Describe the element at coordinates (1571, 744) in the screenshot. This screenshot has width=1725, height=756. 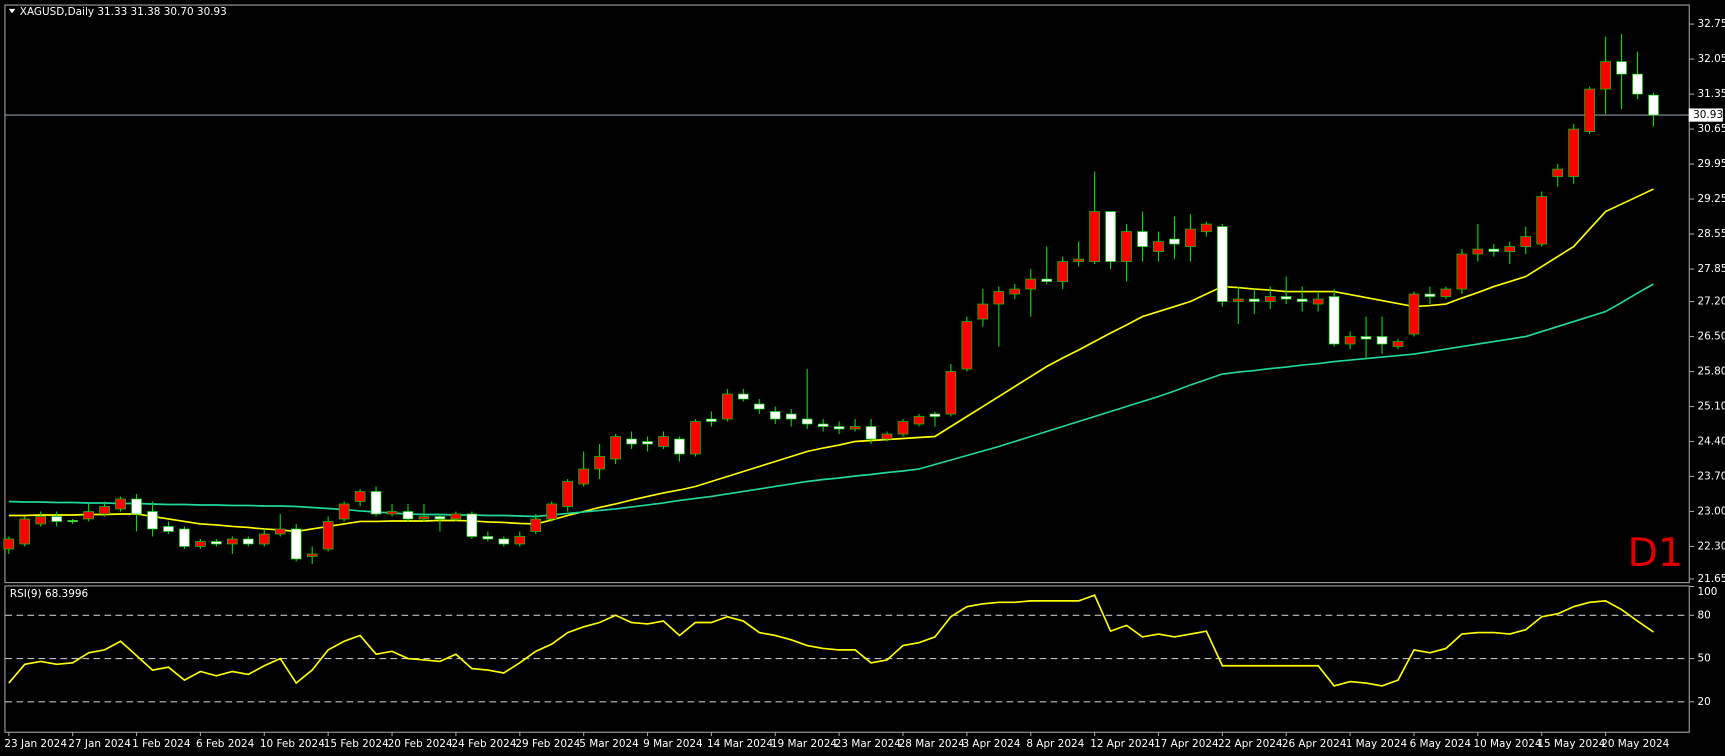
I see `x-tick-label: 15 May 2024` at that location.